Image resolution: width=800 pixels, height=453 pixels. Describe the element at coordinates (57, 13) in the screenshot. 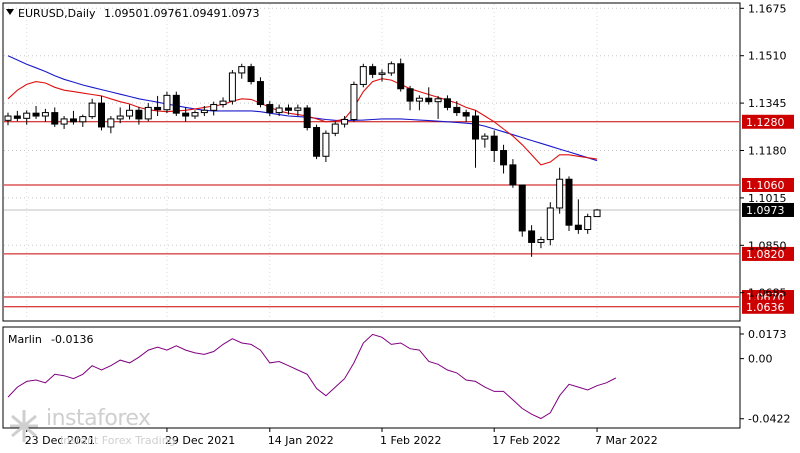

I see `symbol-label: EURUSD,Daily` at that location.